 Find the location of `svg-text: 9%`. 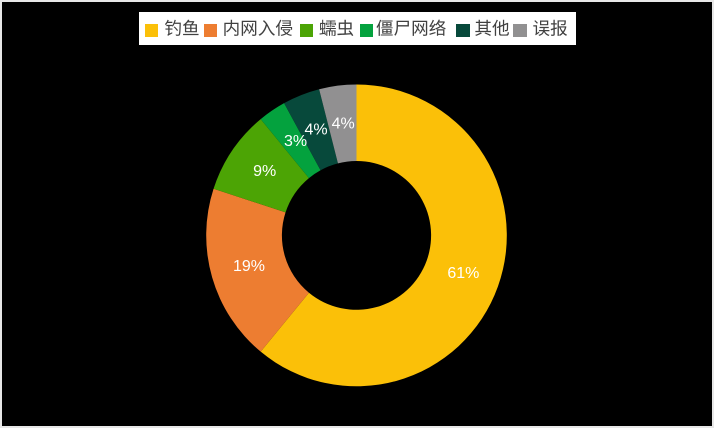

svg-text: 9% is located at coordinates (264, 171).